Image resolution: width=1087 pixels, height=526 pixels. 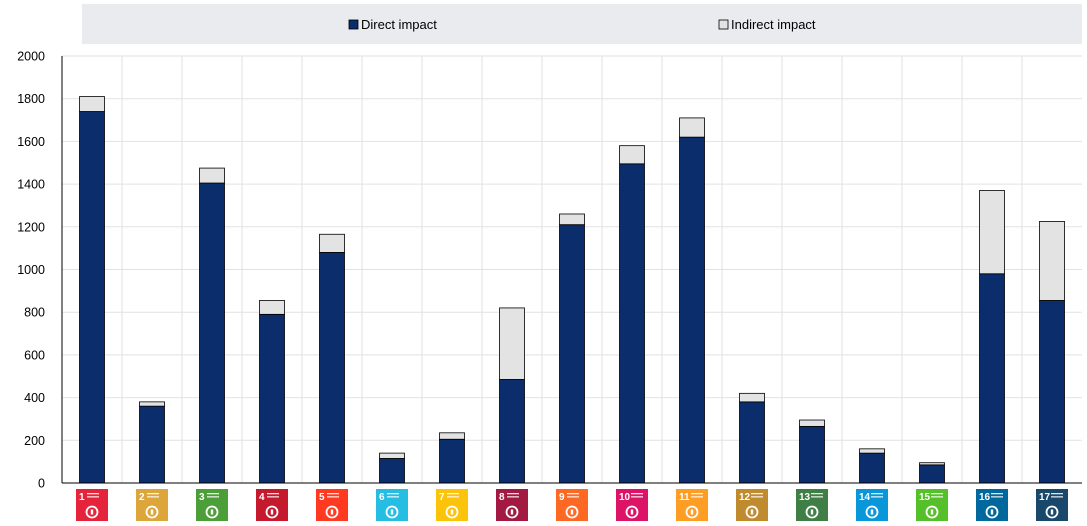 I want to click on sdg-number-label: 16, so click(x=985, y=497).